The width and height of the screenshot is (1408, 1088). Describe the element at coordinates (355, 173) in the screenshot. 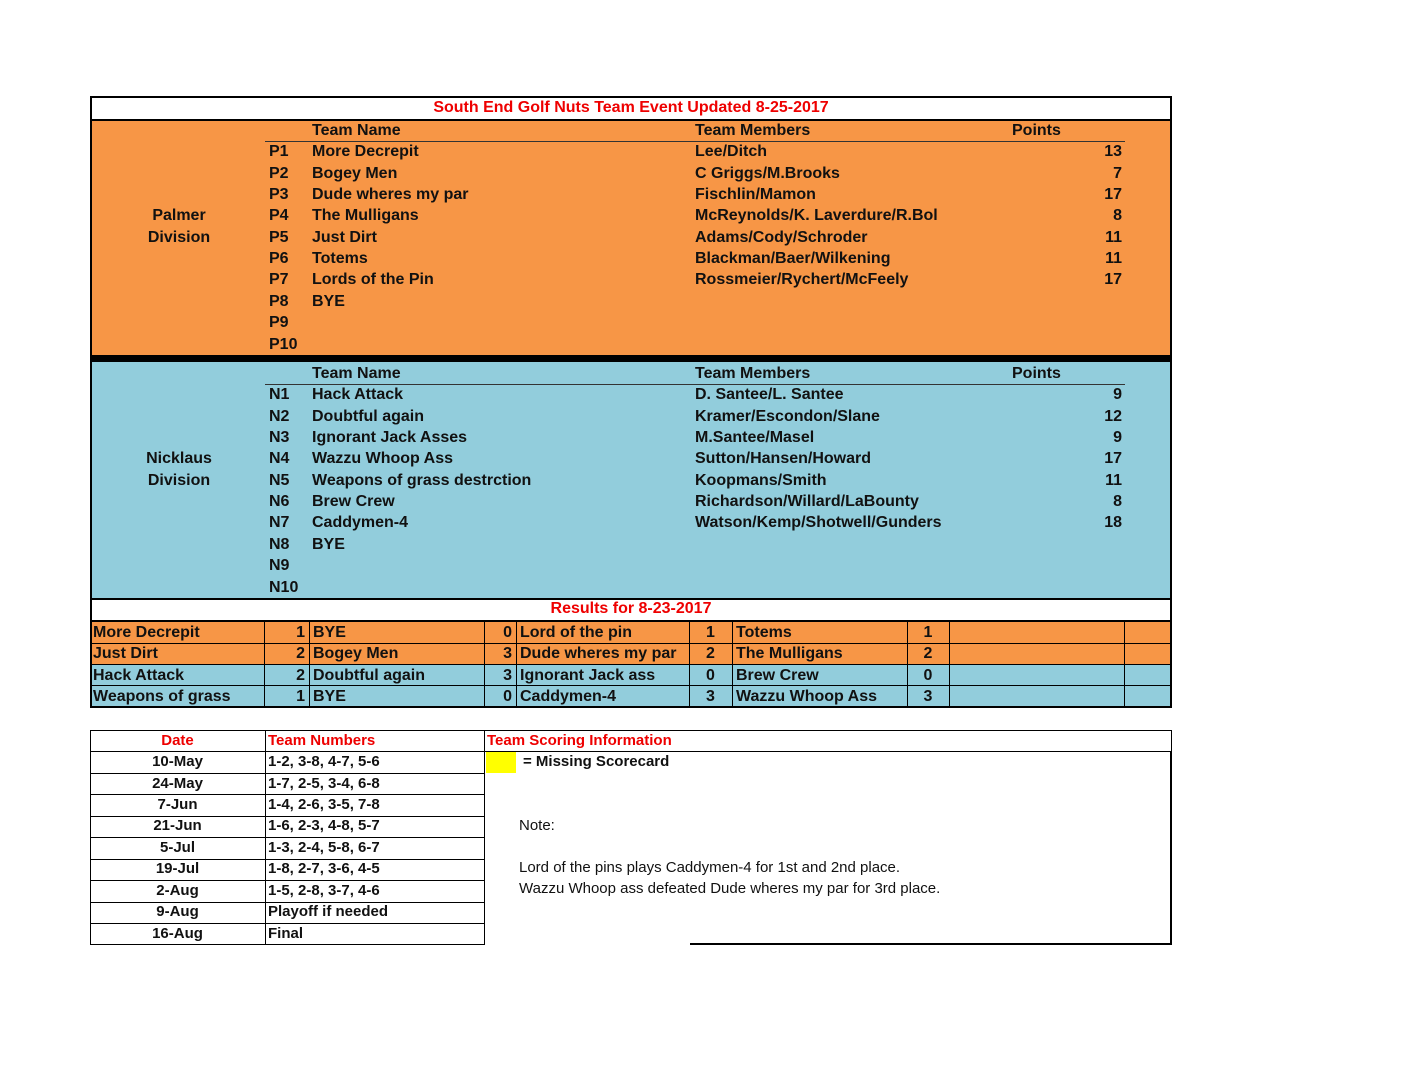

I see `team-name: Bogey Men` at that location.